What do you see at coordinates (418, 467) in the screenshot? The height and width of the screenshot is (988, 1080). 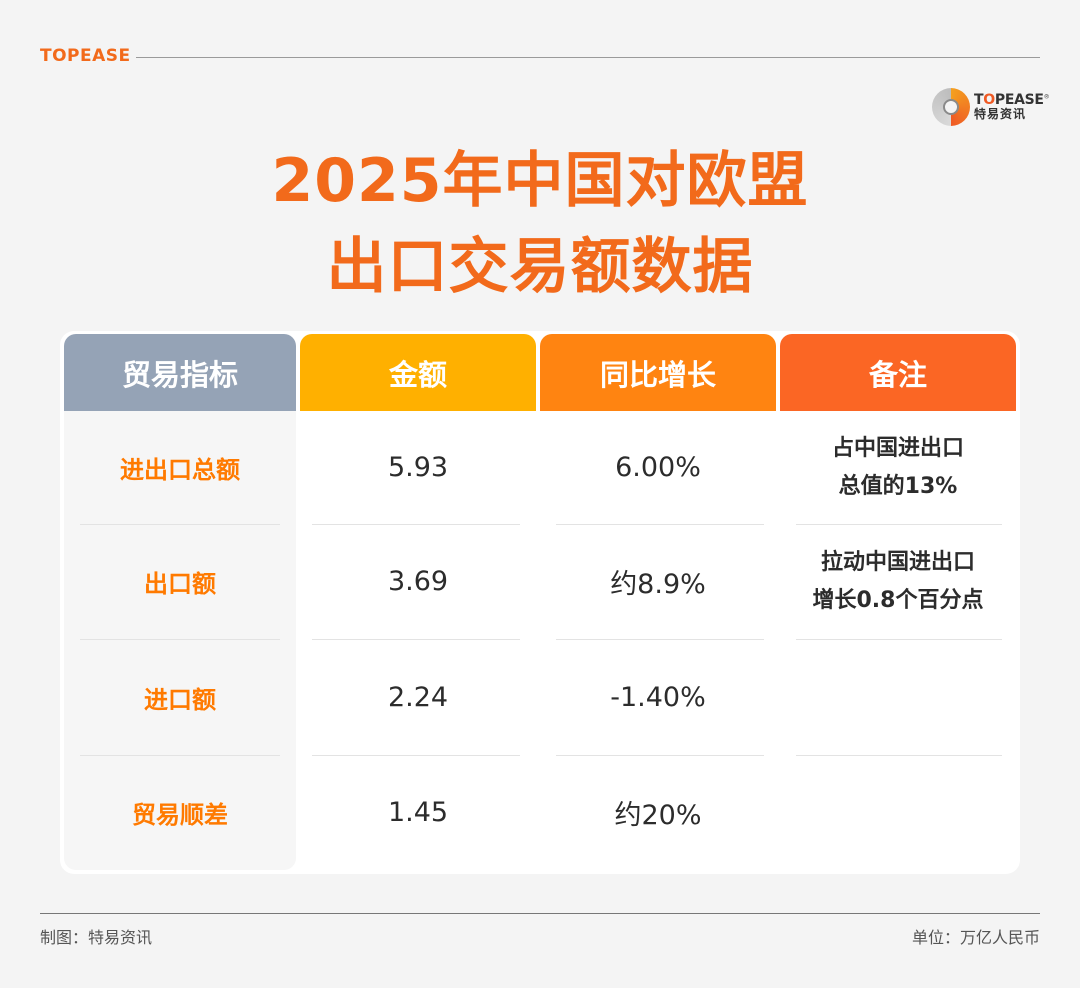 I see `row-1-amount: 5.93` at bounding box center [418, 467].